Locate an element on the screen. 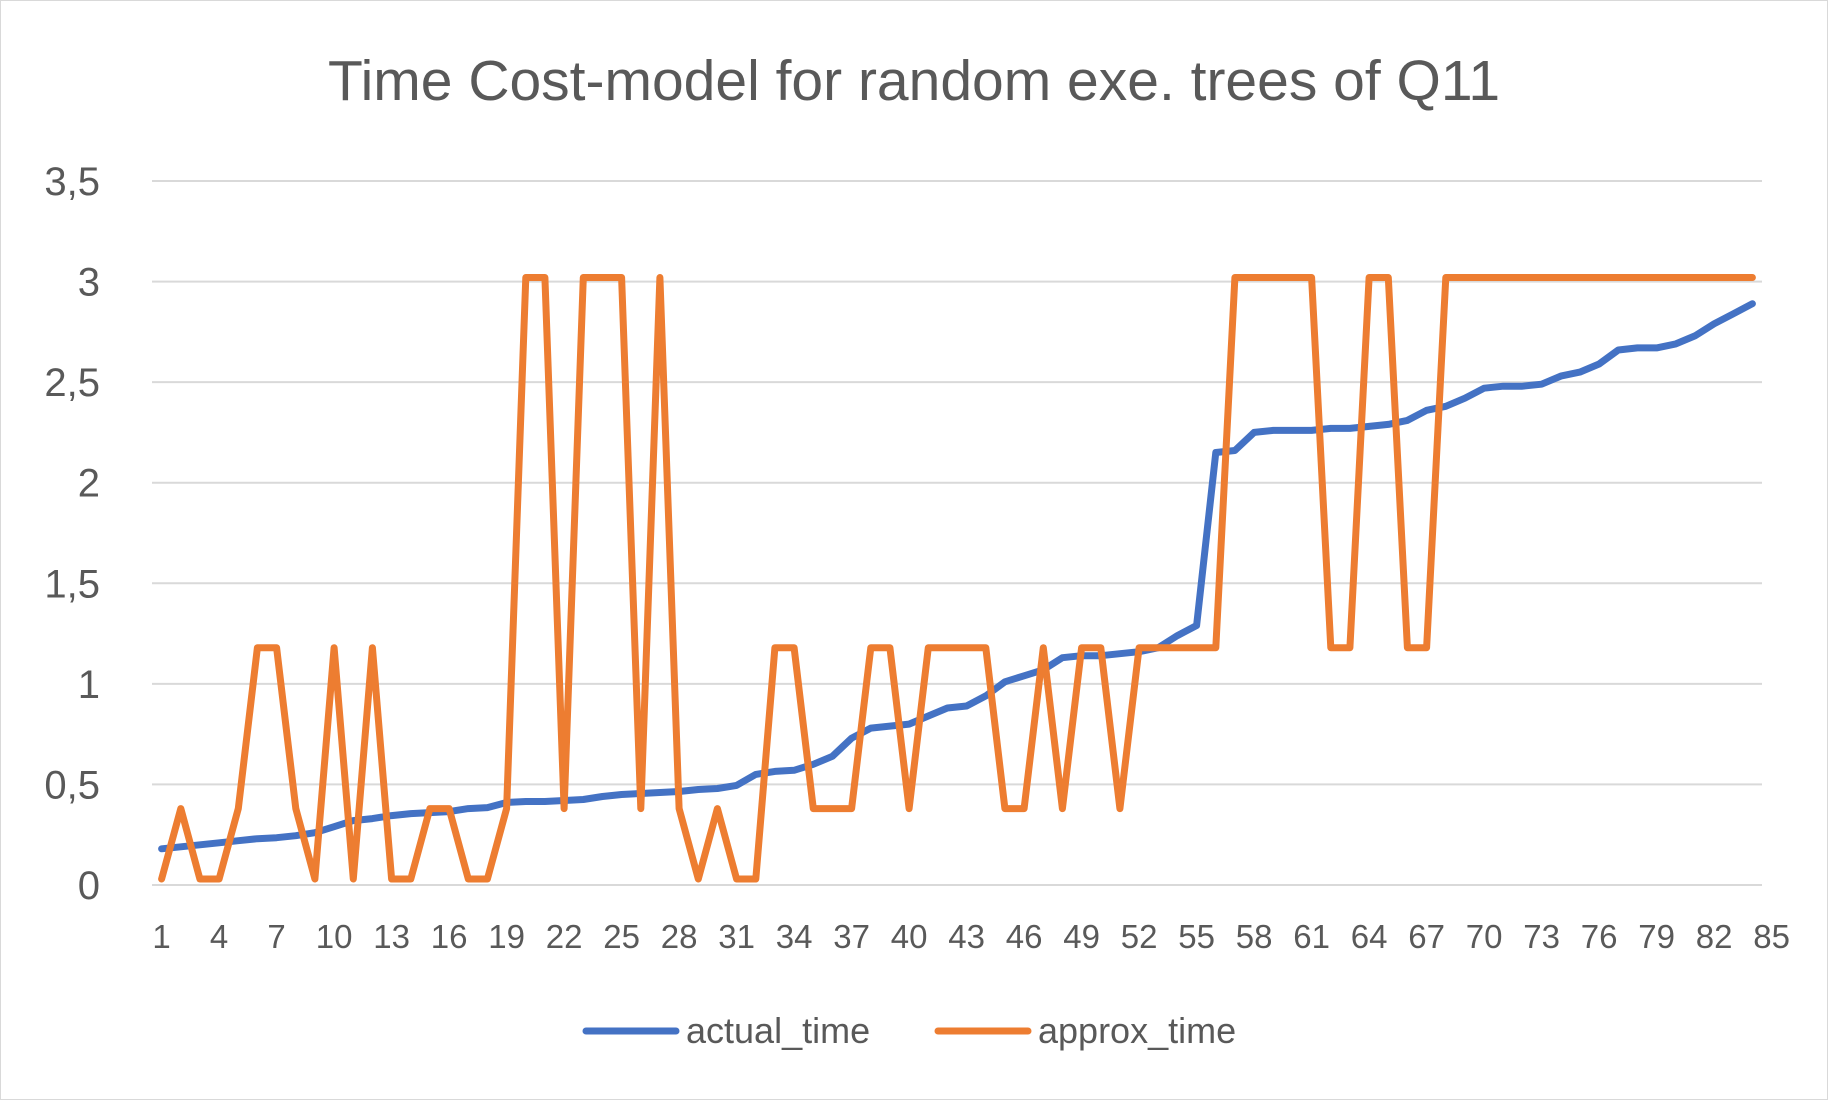 This screenshot has width=1828, height=1100. x-tick-label: 16 is located at coordinates (449, 936).